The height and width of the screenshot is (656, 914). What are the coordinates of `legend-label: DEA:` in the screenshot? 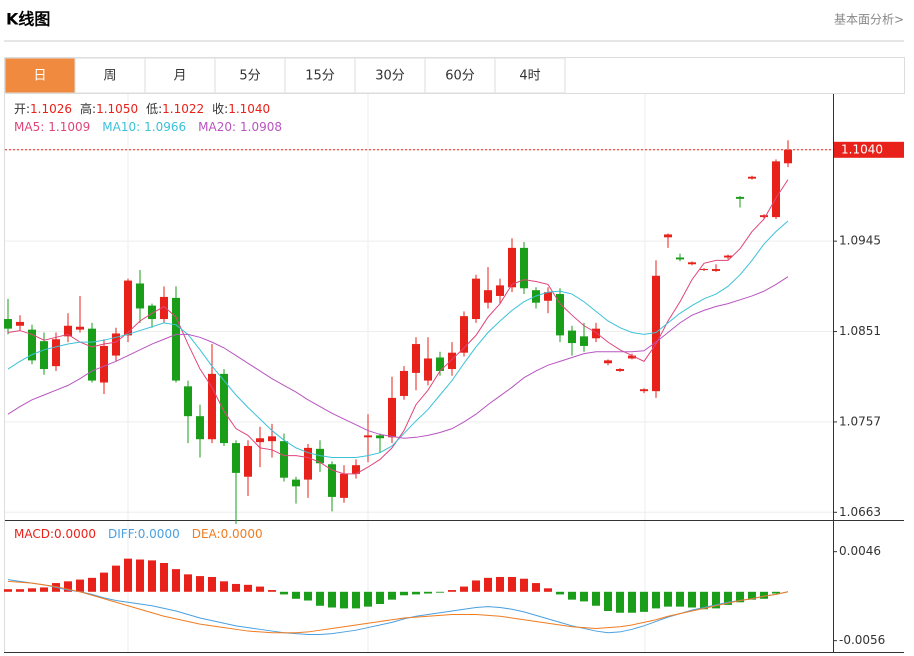 It's located at (206, 534).